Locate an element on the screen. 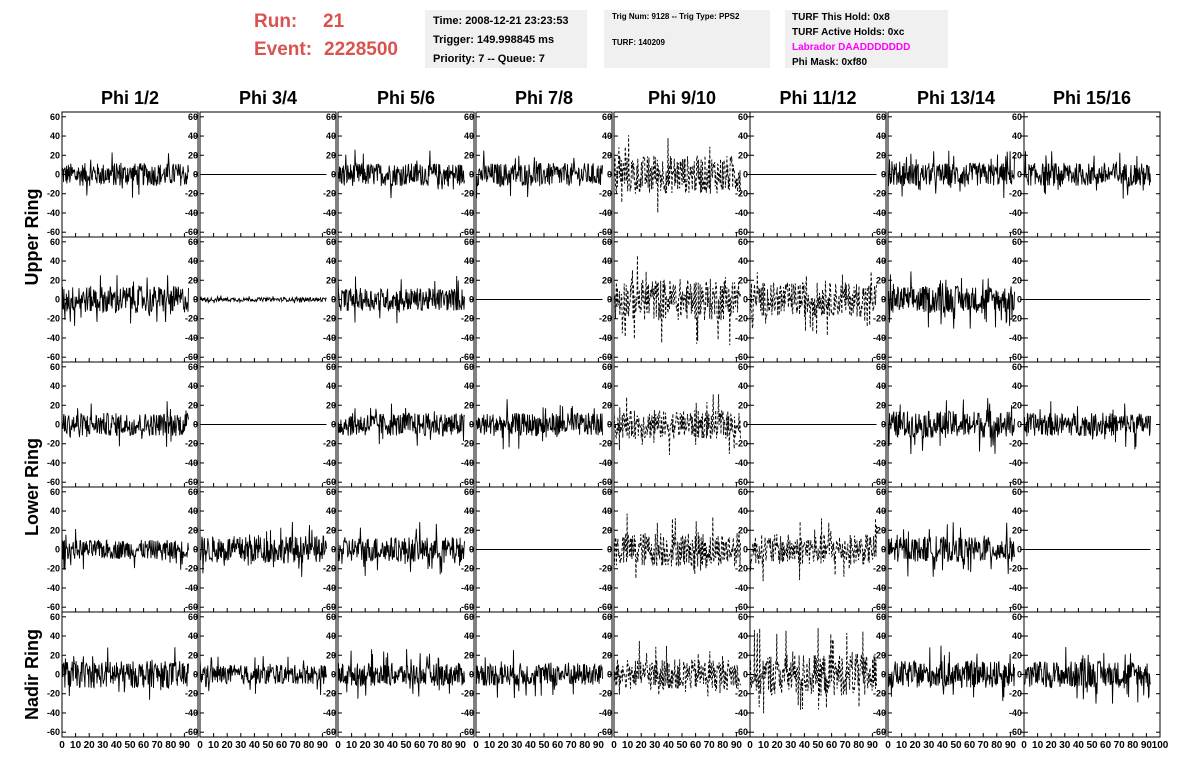  x-tick-label: 30 is located at coordinates (655, 745).